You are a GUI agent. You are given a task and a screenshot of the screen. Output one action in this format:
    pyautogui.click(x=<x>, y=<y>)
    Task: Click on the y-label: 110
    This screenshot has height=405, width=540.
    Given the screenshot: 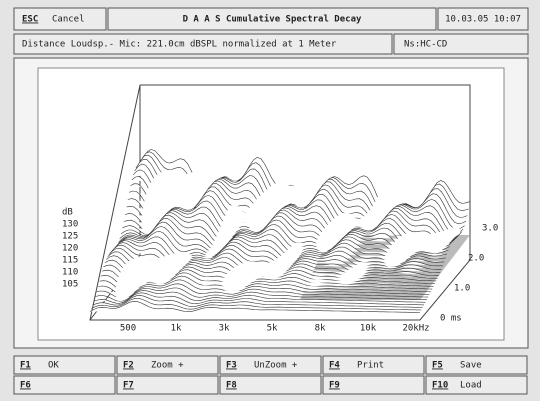 What is the action you would take?
    pyautogui.click(x=70, y=273)
    